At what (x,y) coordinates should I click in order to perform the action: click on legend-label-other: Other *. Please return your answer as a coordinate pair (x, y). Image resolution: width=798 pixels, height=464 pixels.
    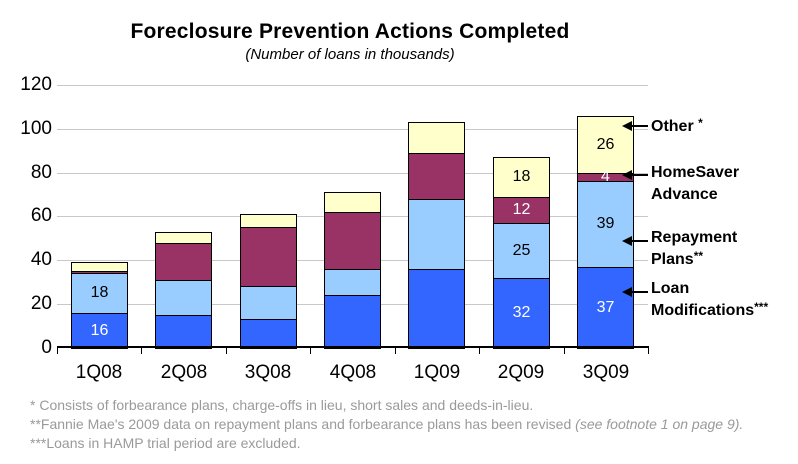
    Looking at the image, I should click on (677, 127).